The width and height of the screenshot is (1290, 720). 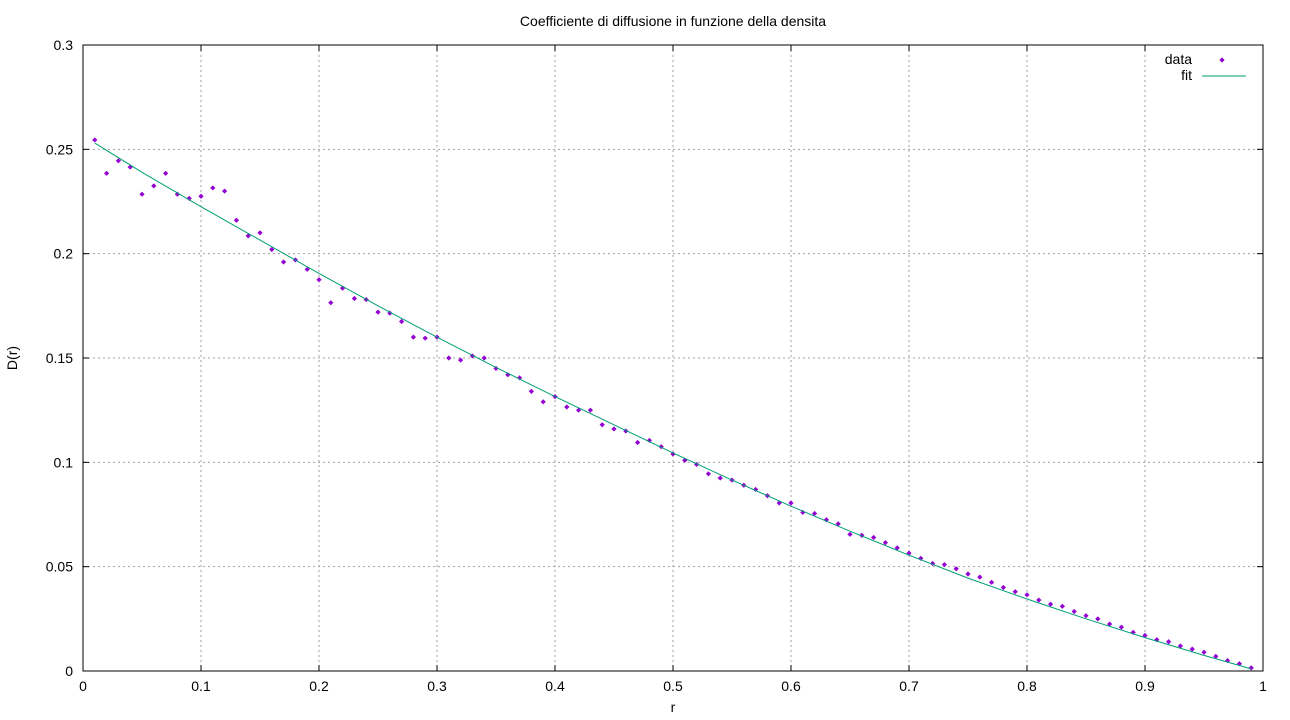 I want to click on x-tick-label: 0.2, so click(x=319, y=686).